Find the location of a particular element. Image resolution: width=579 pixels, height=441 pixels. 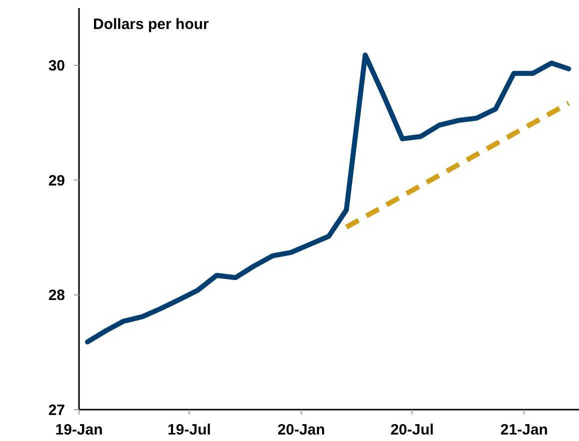

x-tick-label: 21-Jan is located at coordinates (524, 430).